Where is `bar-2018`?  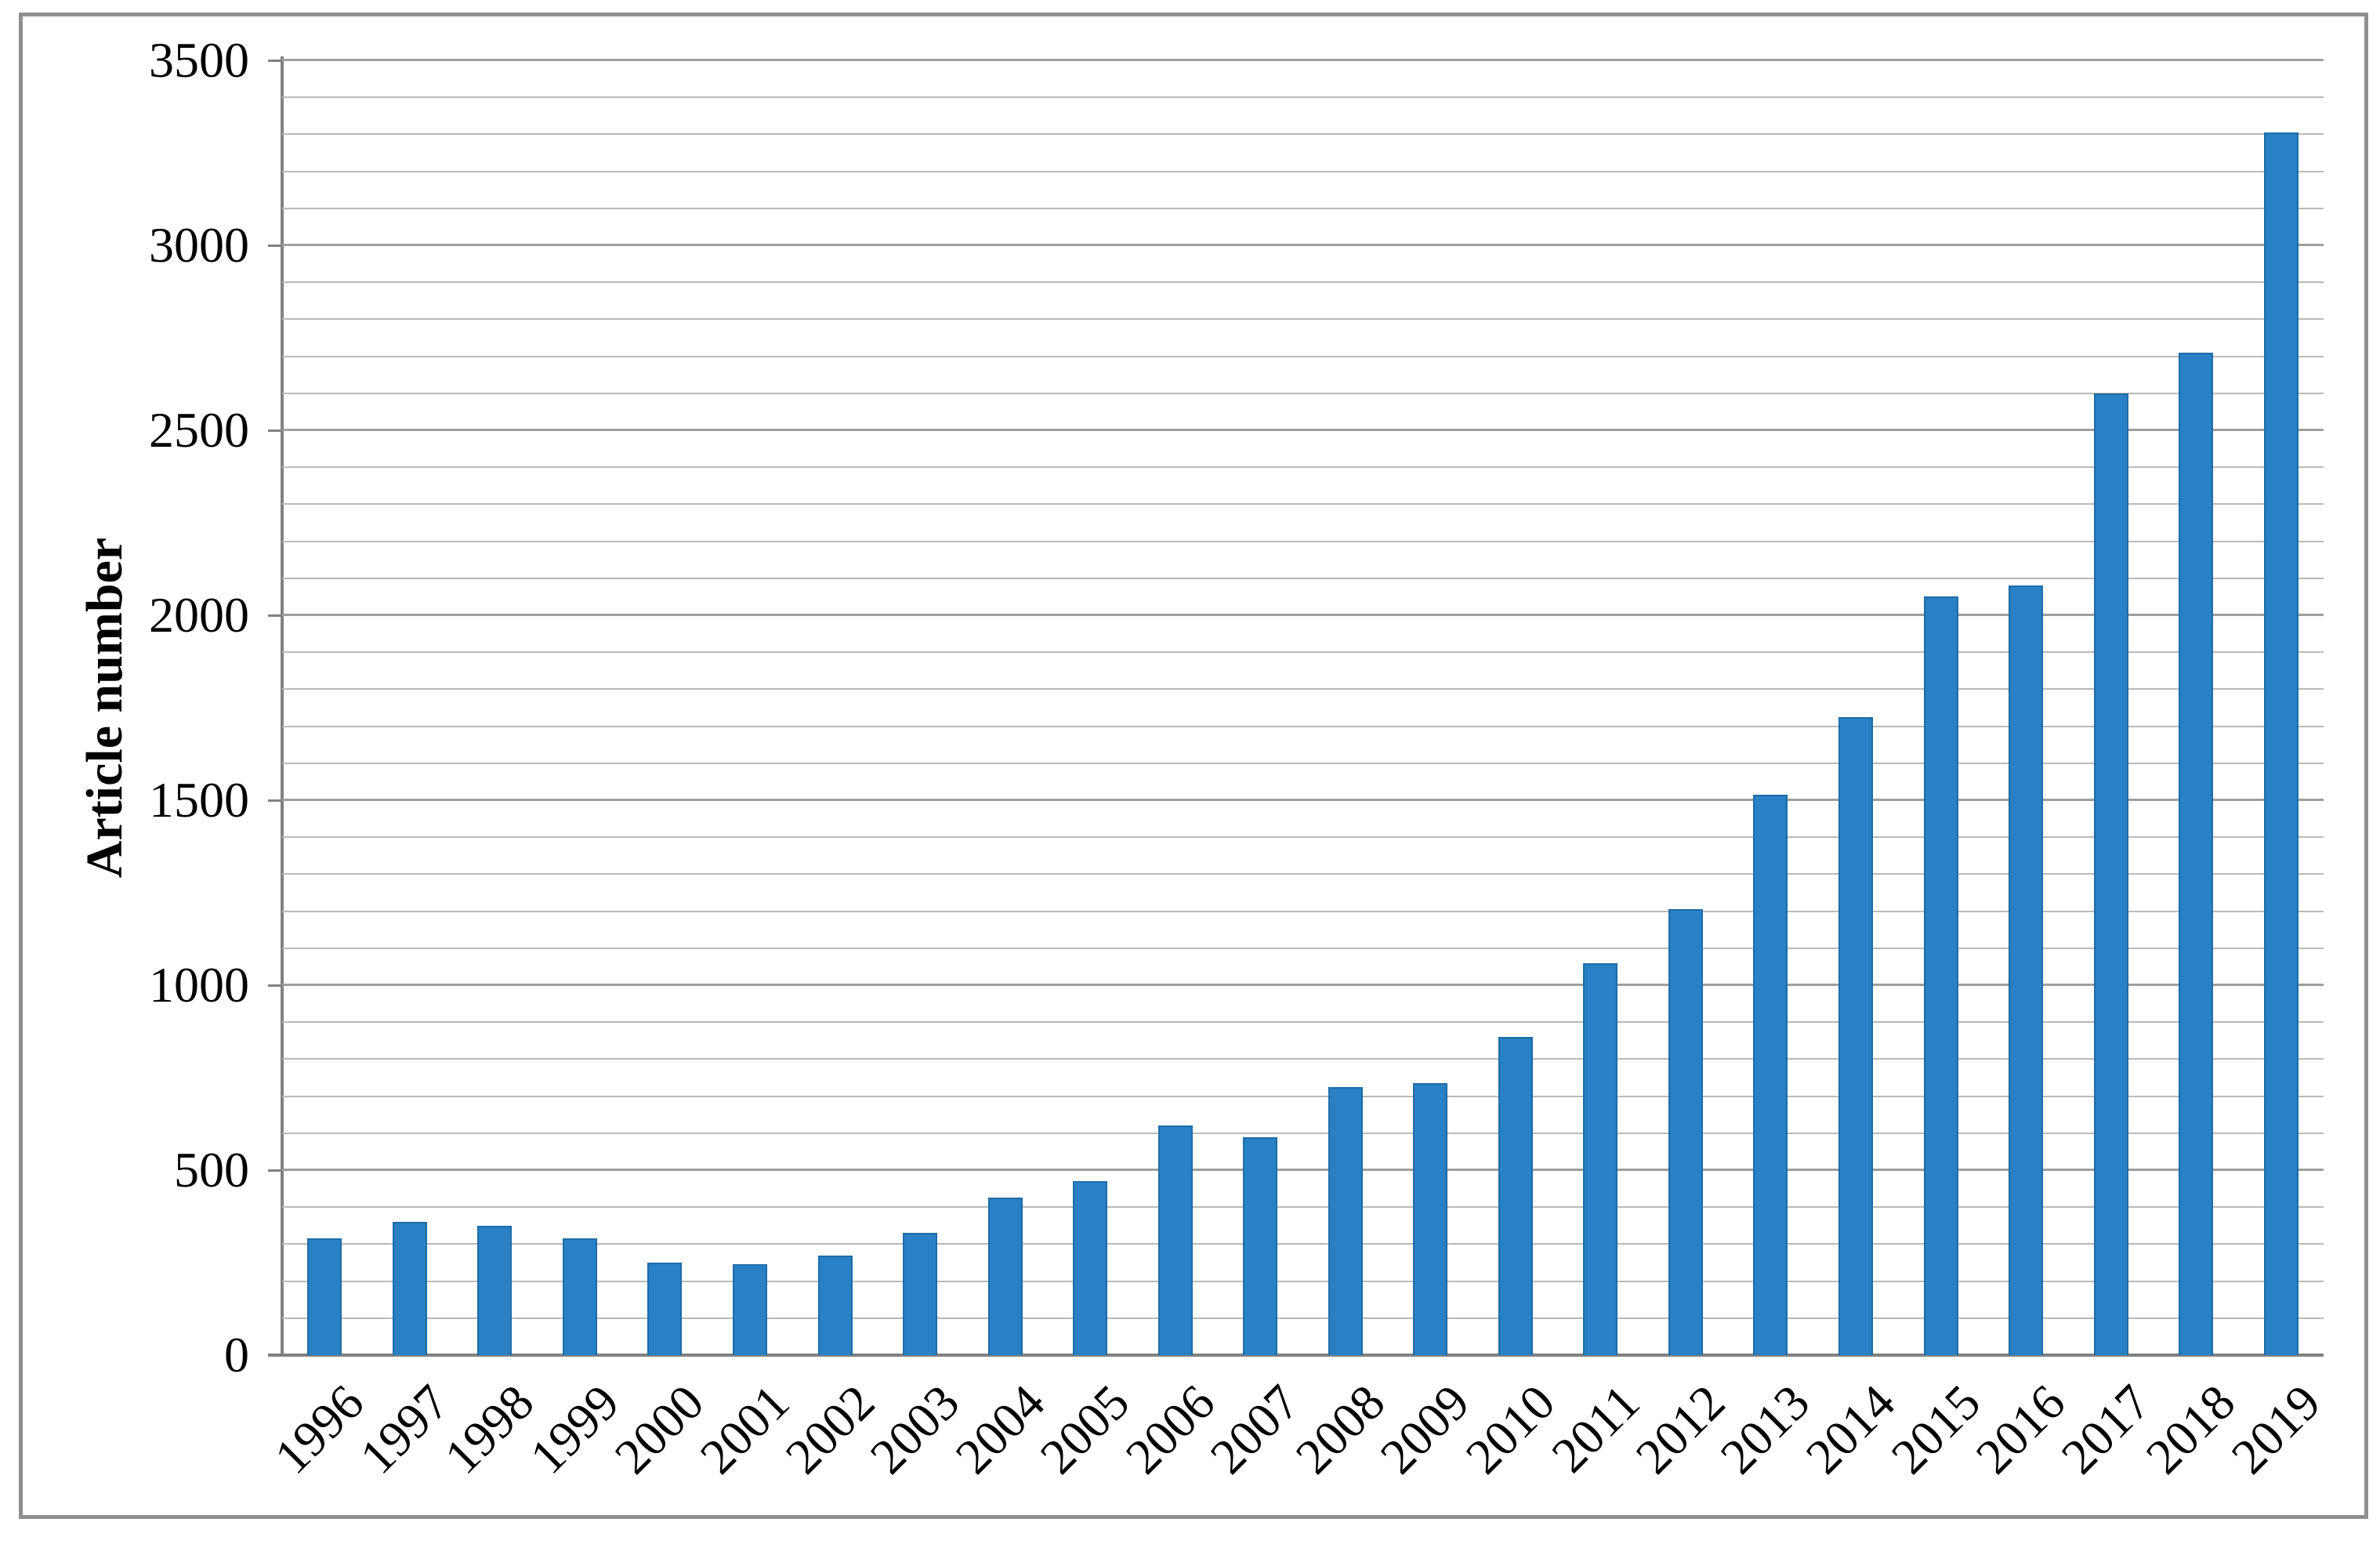
bar-2018 is located at coordinates (2196, 854).